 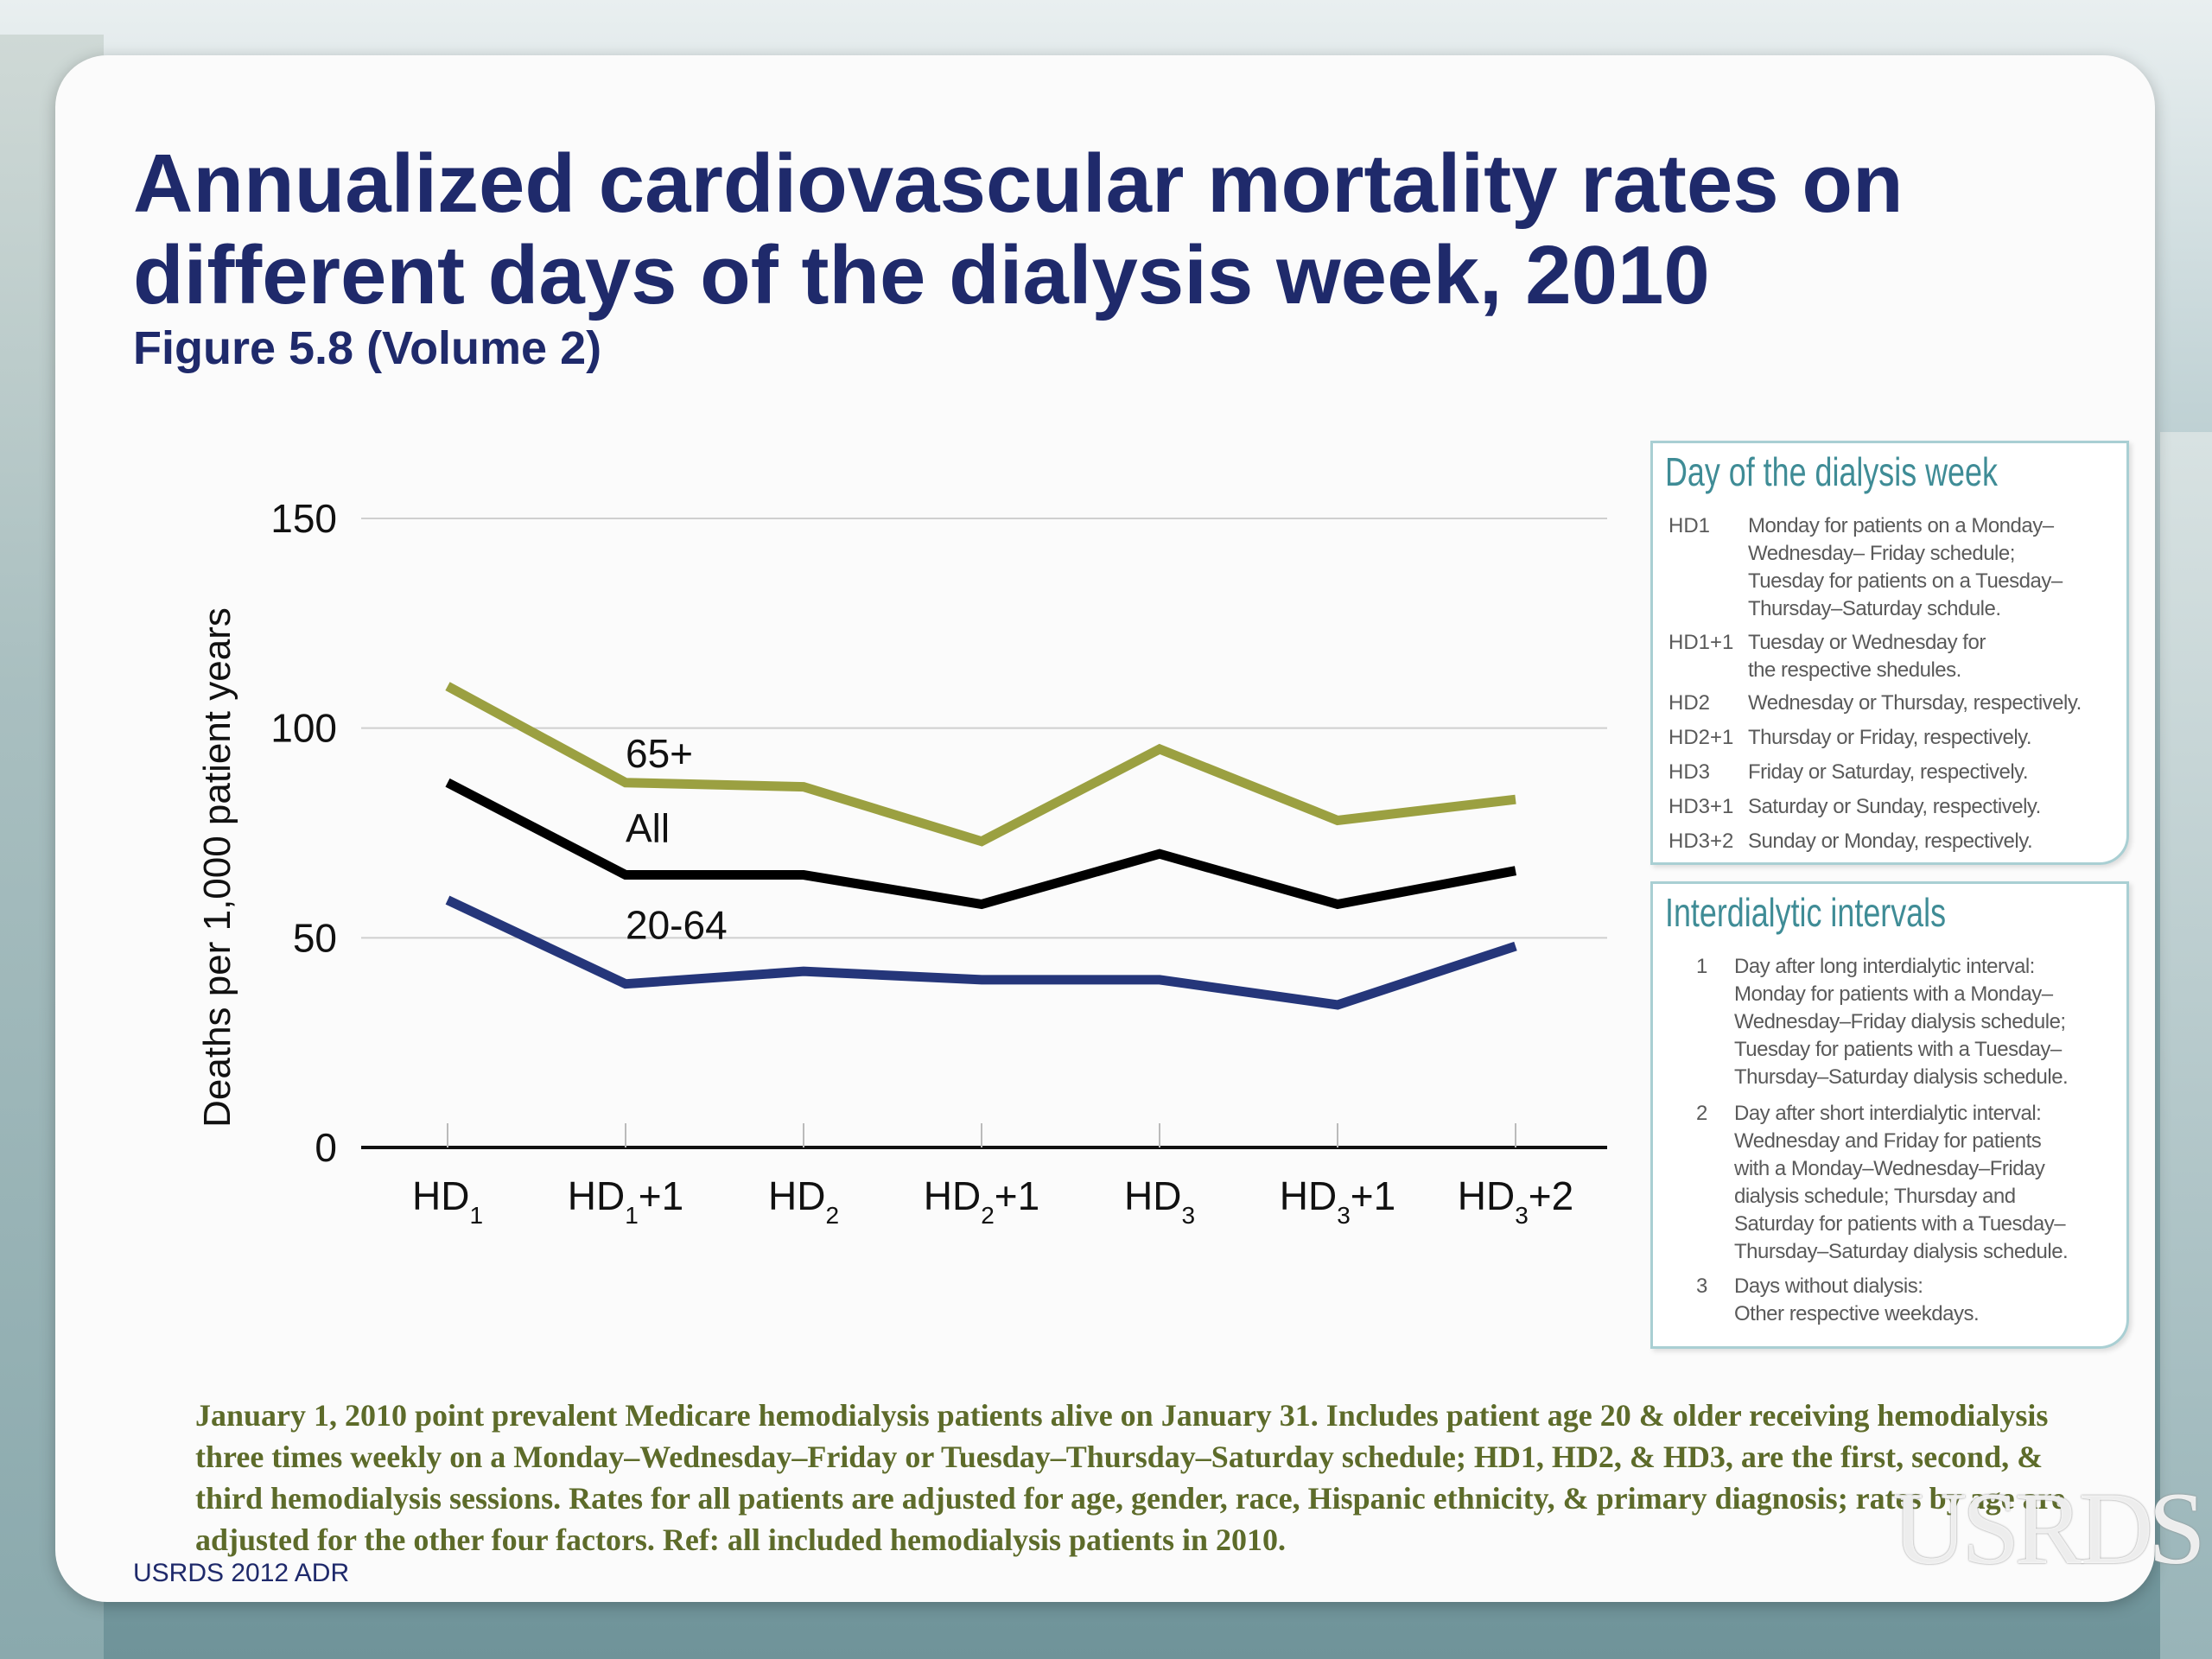 What do you see at coordinates (303, 518) in the screenshot?
I see `y-tick-label: 150` at bounding box center [303, 518].